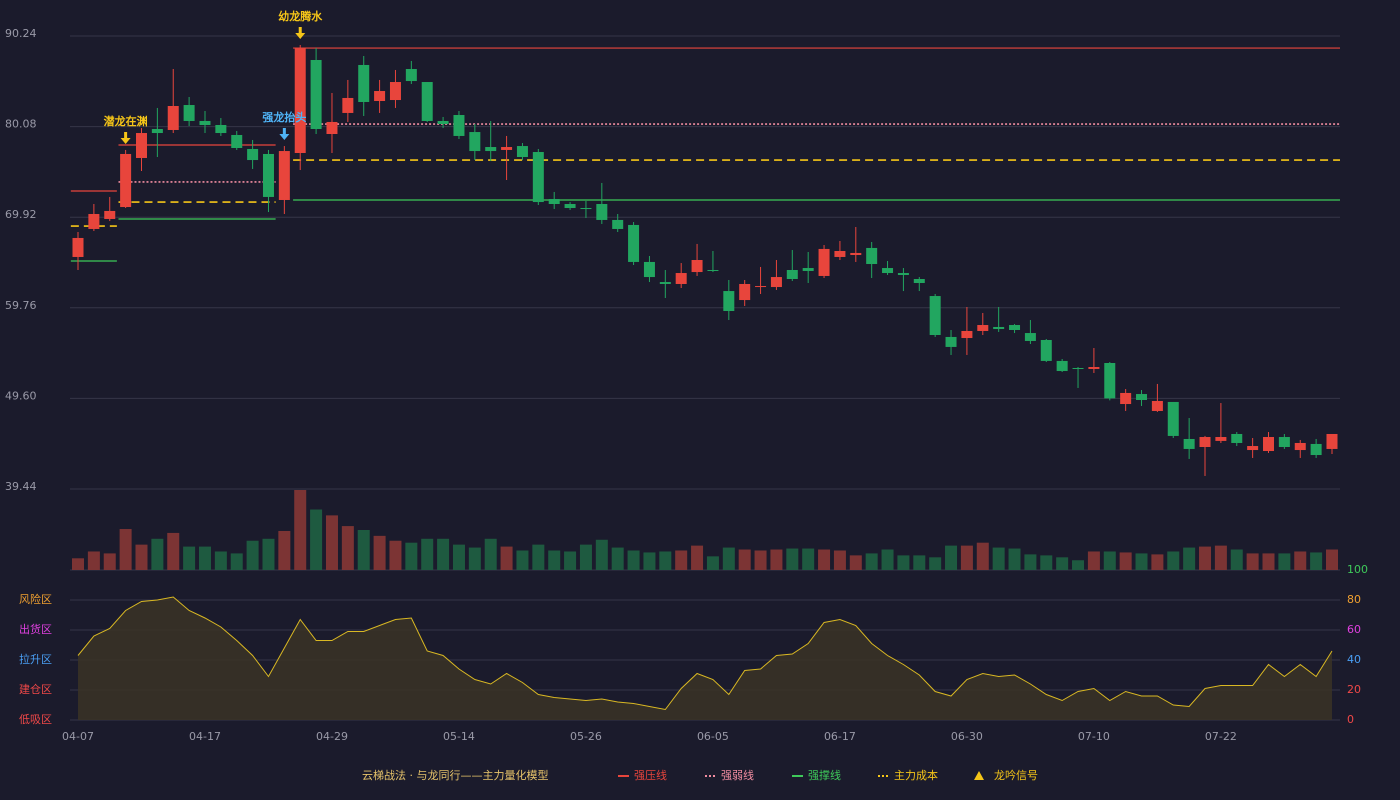 The width and height of the screenshot is (1400, 800). What do you see at coordinates (125, 137) in the screenshot?
I see `signal-arrow` at bounding box center [125, 137].